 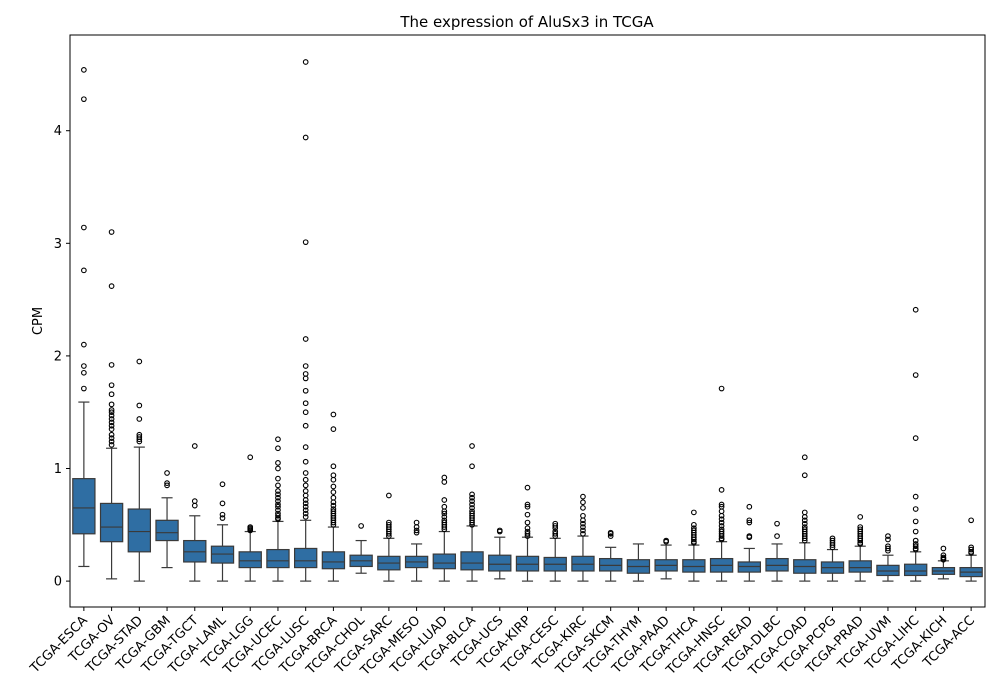 I want to click on y-tick-label: 0, so click(x=58, y=582).